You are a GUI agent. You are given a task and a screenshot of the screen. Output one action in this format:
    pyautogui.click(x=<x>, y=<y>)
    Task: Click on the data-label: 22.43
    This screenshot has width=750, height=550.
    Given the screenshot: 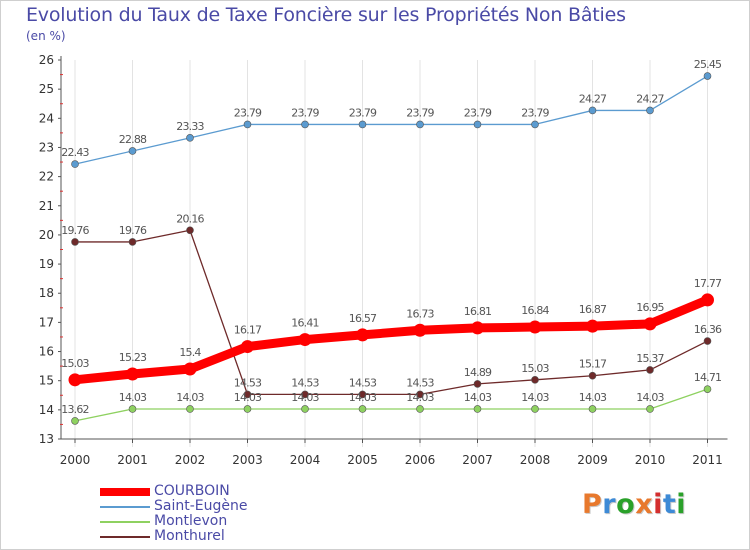 What is the action you would take?
    pyautogui.click(x=75, y=152)
    